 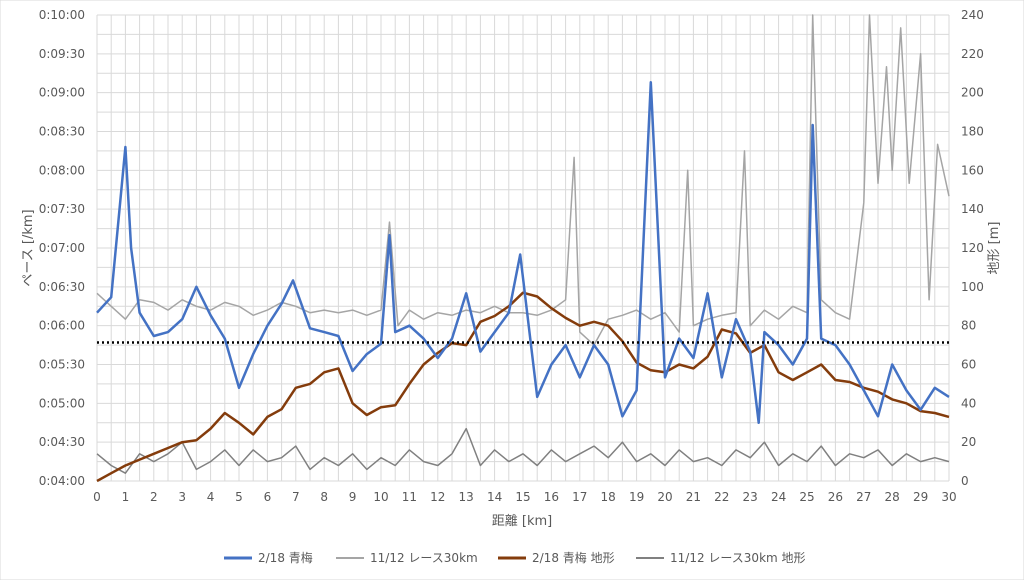 What do you see at coordinates (424, 558) in the screenshot?
I see `legend-label-1: 11/12 レース30km` at bounding box center [424, 558].